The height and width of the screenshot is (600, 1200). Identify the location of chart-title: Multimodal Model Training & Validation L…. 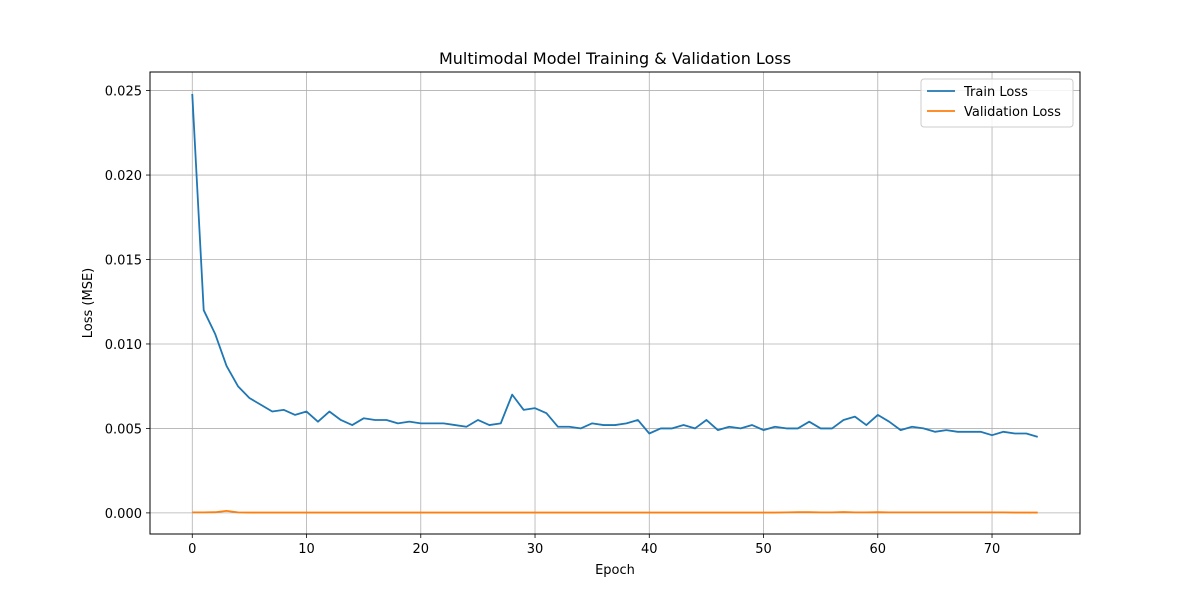
(615, 58).